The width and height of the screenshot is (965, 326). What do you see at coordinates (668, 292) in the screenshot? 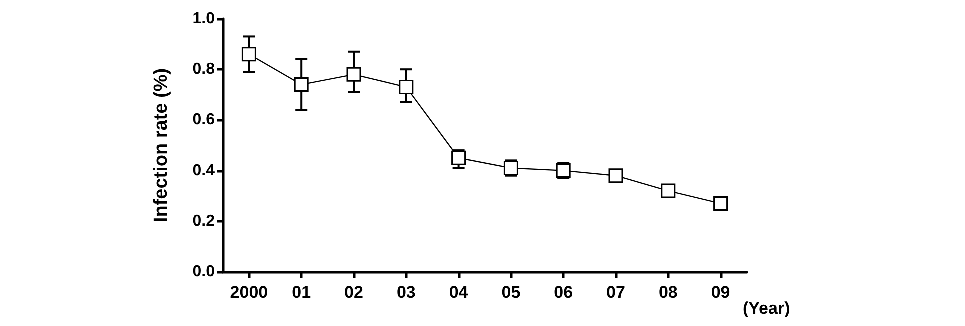
I see `x-tick-label: 08` at bounding box center [668, 292].